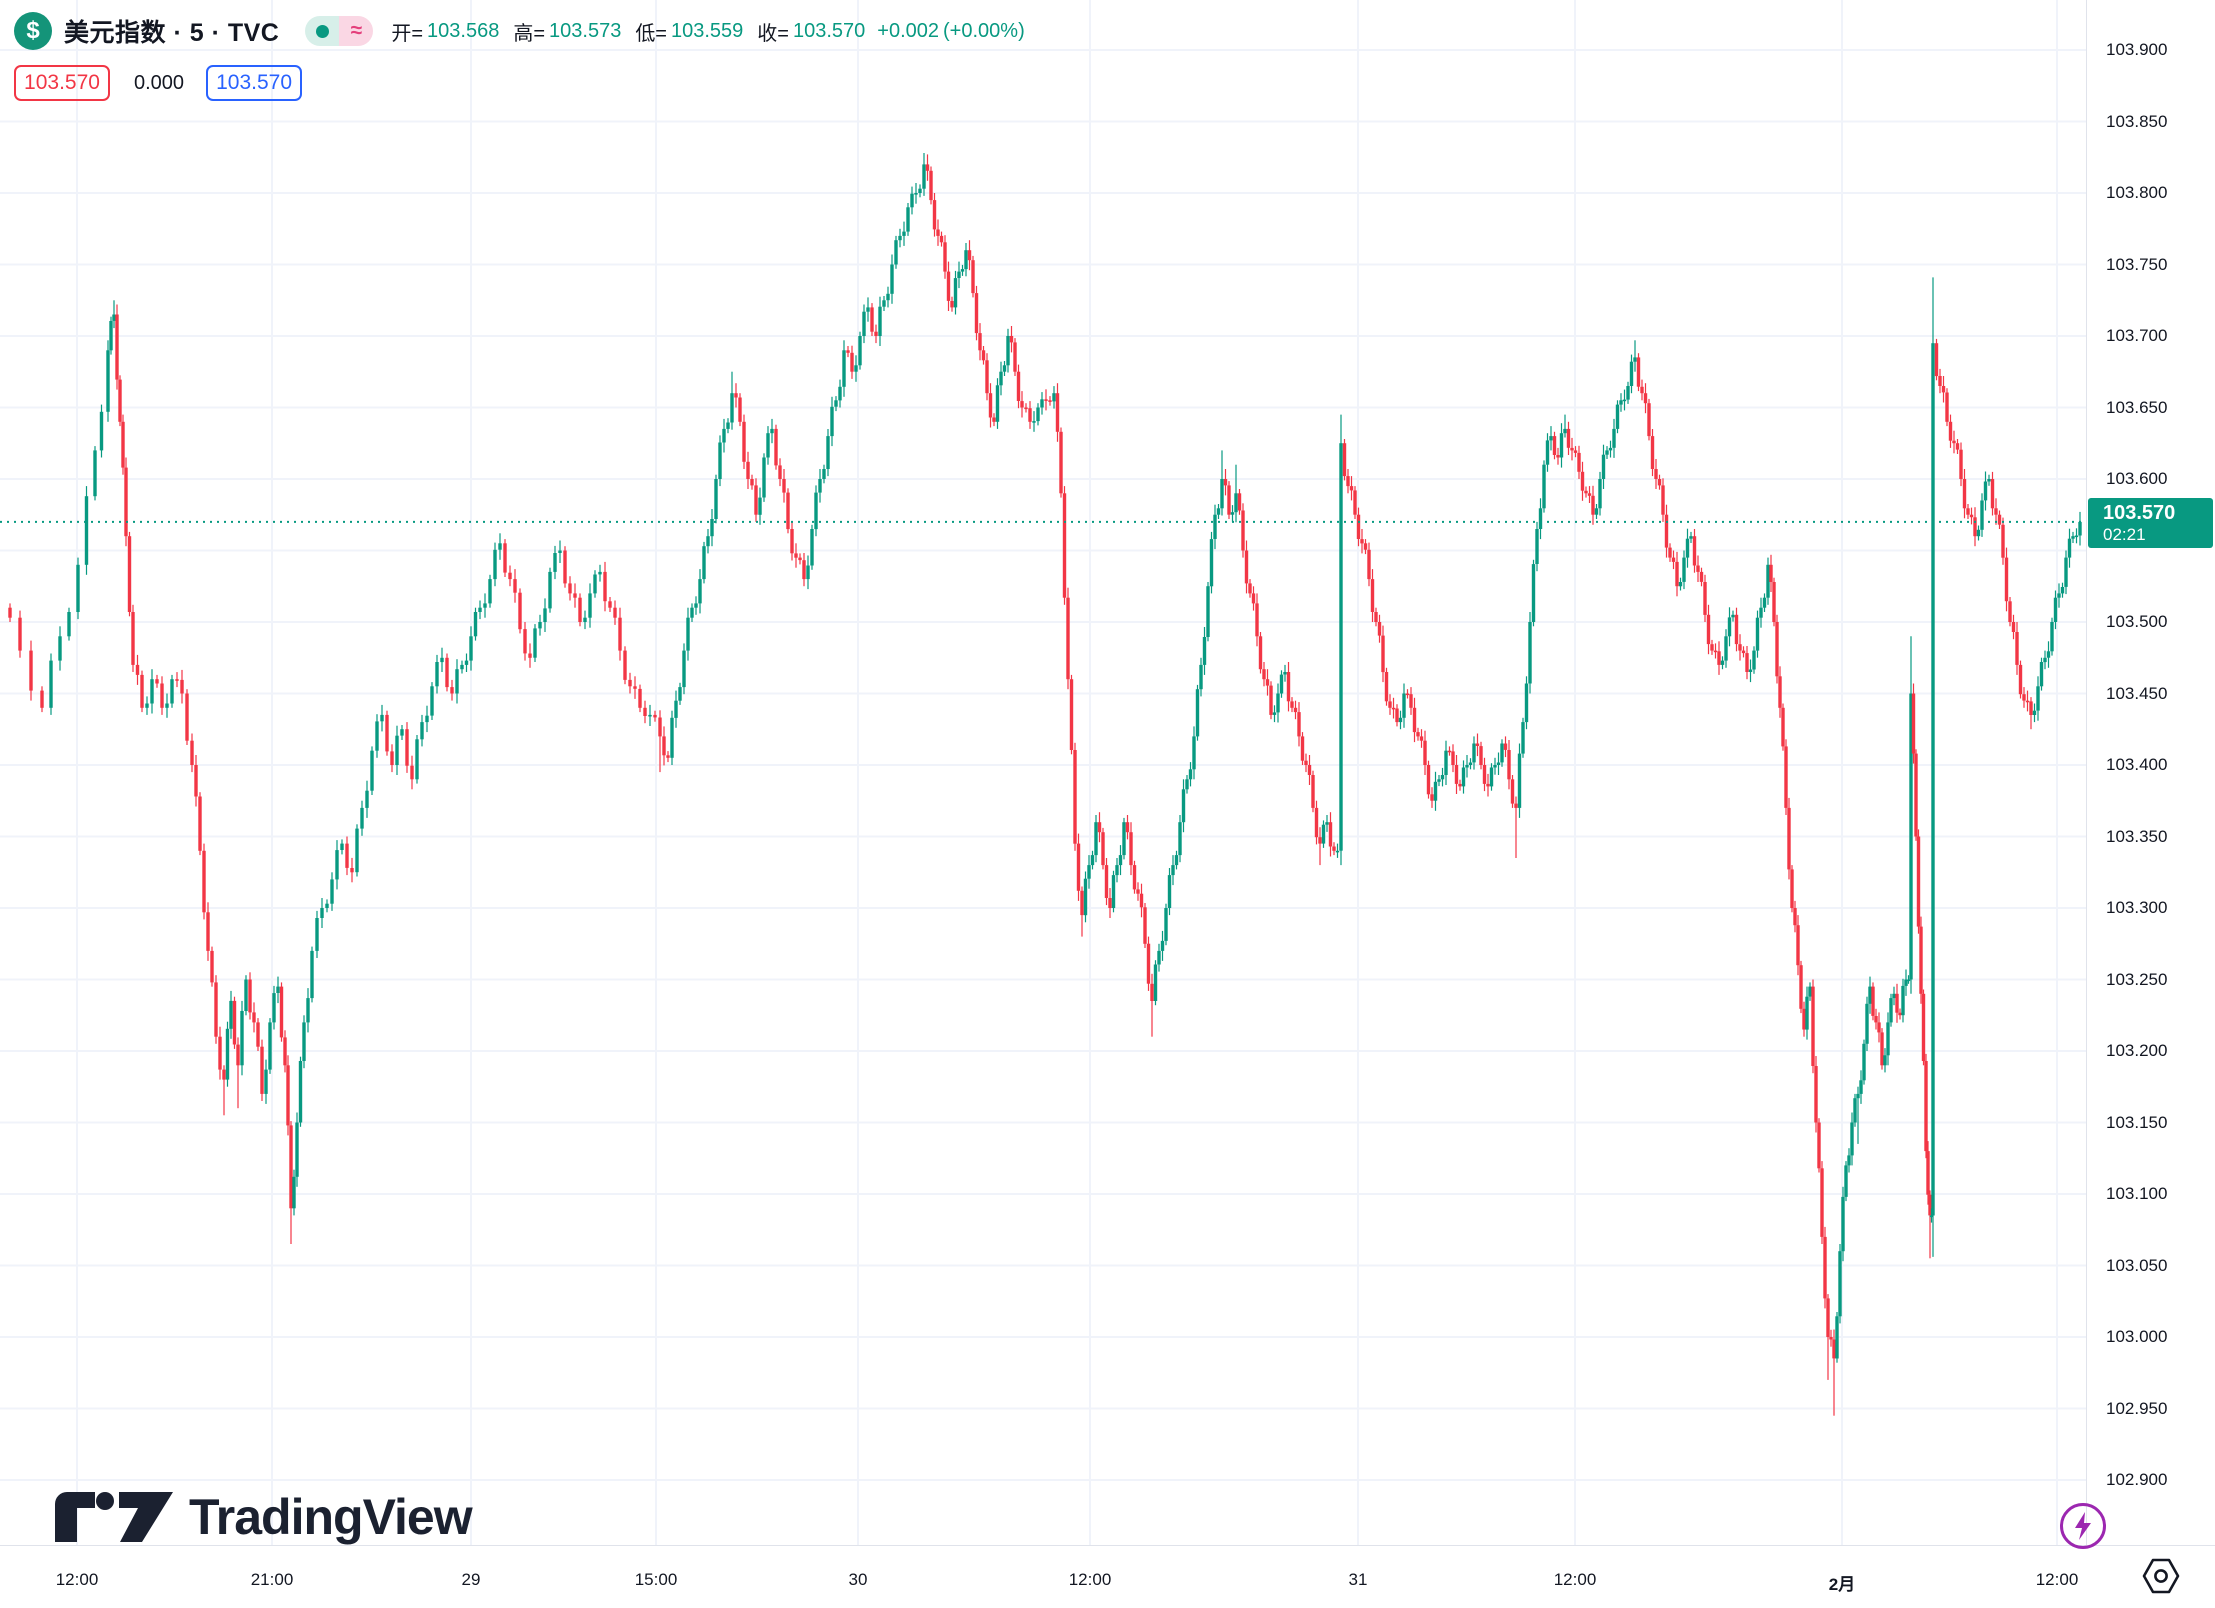  What do you see at coordinates (272, 1579) in the screenshot?
I see `time-axis-label: 21:00` at bounding box center [272, 1579].